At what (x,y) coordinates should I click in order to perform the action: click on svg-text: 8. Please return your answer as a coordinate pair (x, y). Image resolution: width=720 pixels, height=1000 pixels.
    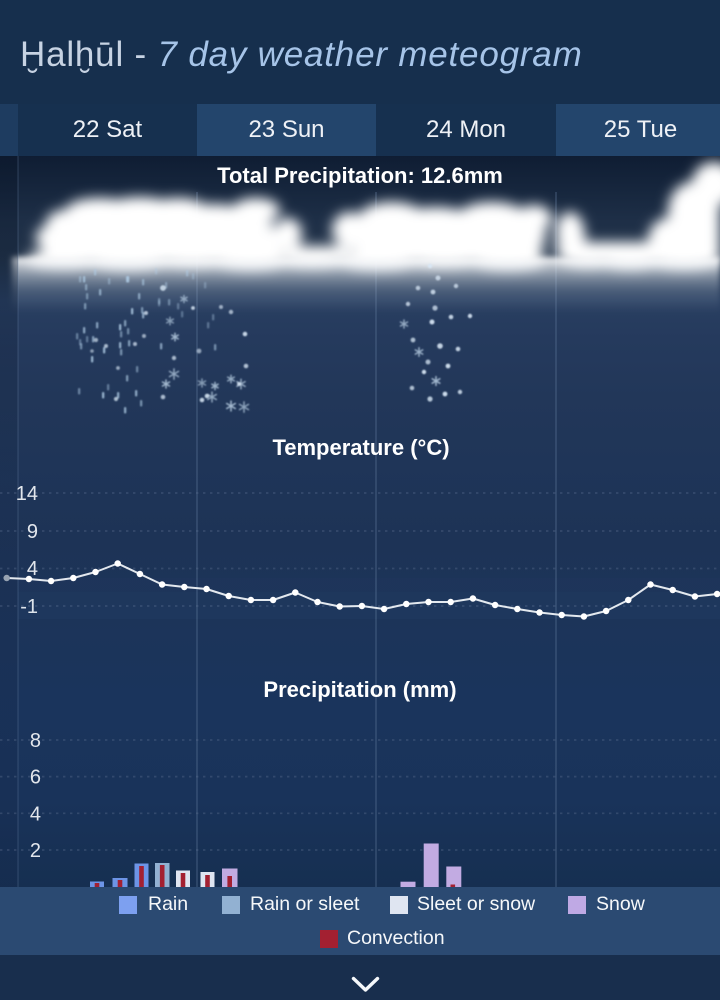
    Looking at the image, I should click on (35, 741).